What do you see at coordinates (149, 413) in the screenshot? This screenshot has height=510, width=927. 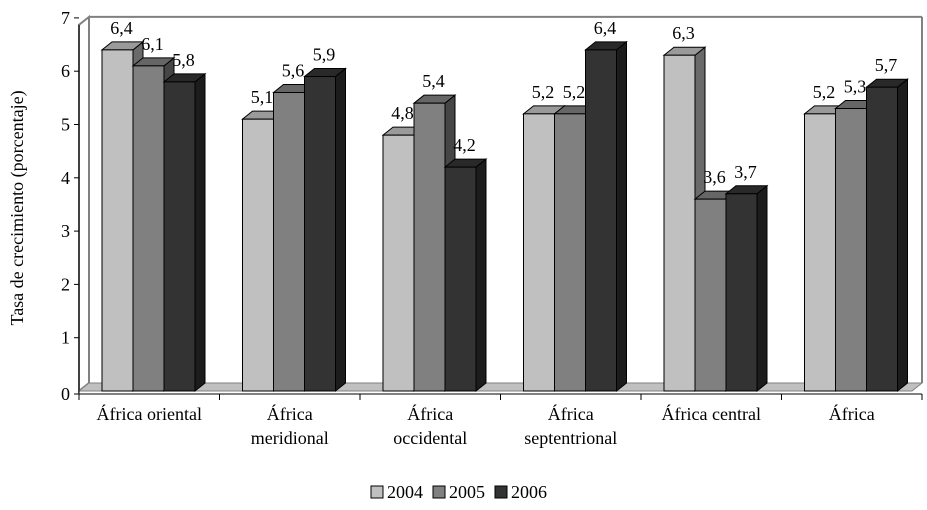 I see `category-label: África oriental` at bounding box center [149, 413].